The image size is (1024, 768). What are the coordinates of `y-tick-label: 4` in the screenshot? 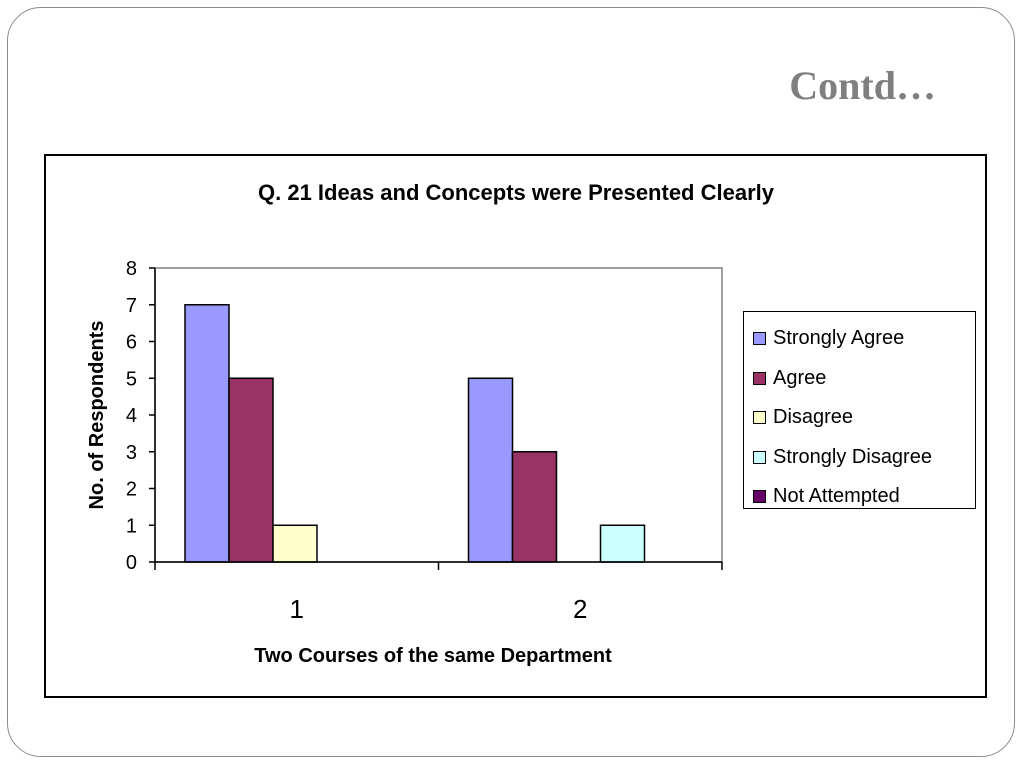 It's located at (131, 416).